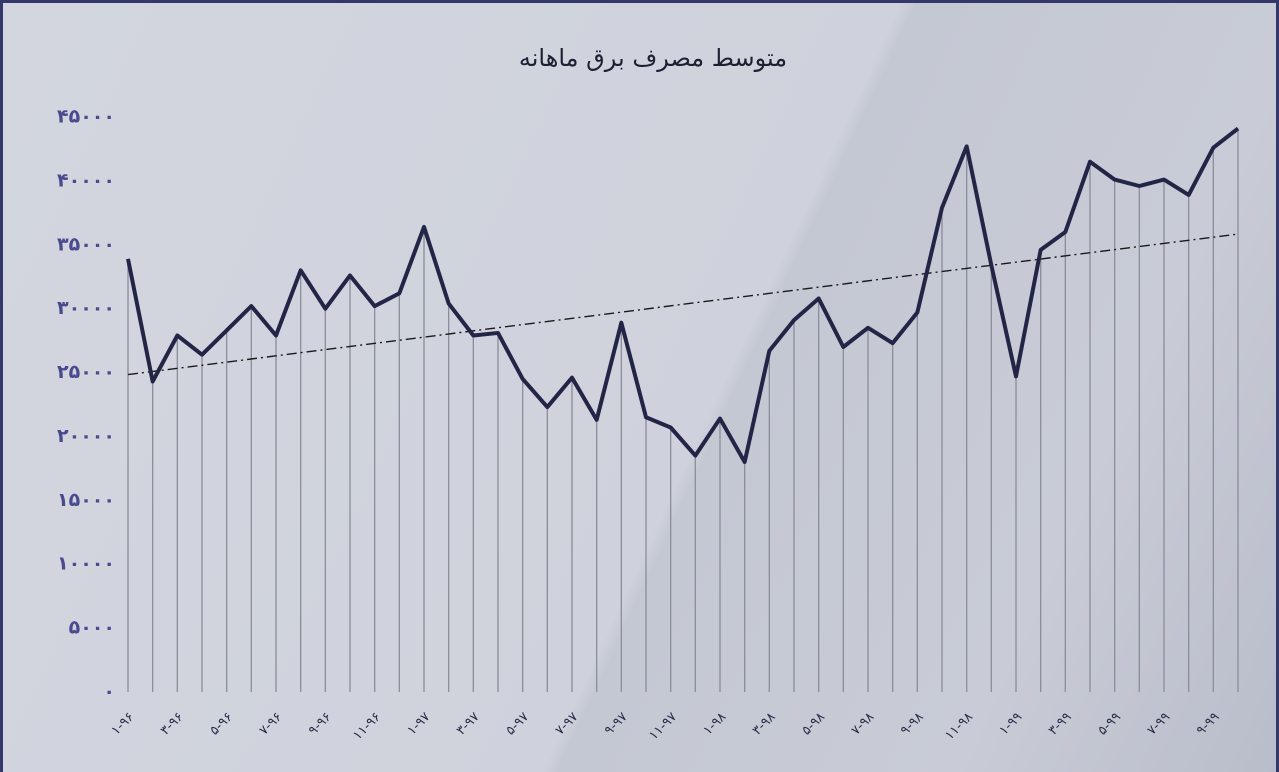 The image size is (1279, 772). Describe the element at coordinates (912, 724) in the screenshot. I see `x-tick-label: ۹-۹۸` at that location.